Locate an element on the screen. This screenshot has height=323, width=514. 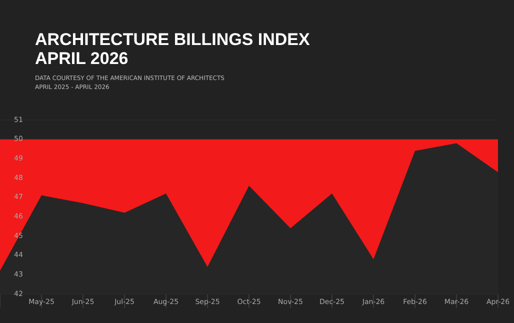
chart-title: ARCHITECTURE BILLINGS INDEX APRIL 2026 is located at coordinates (172, 49).